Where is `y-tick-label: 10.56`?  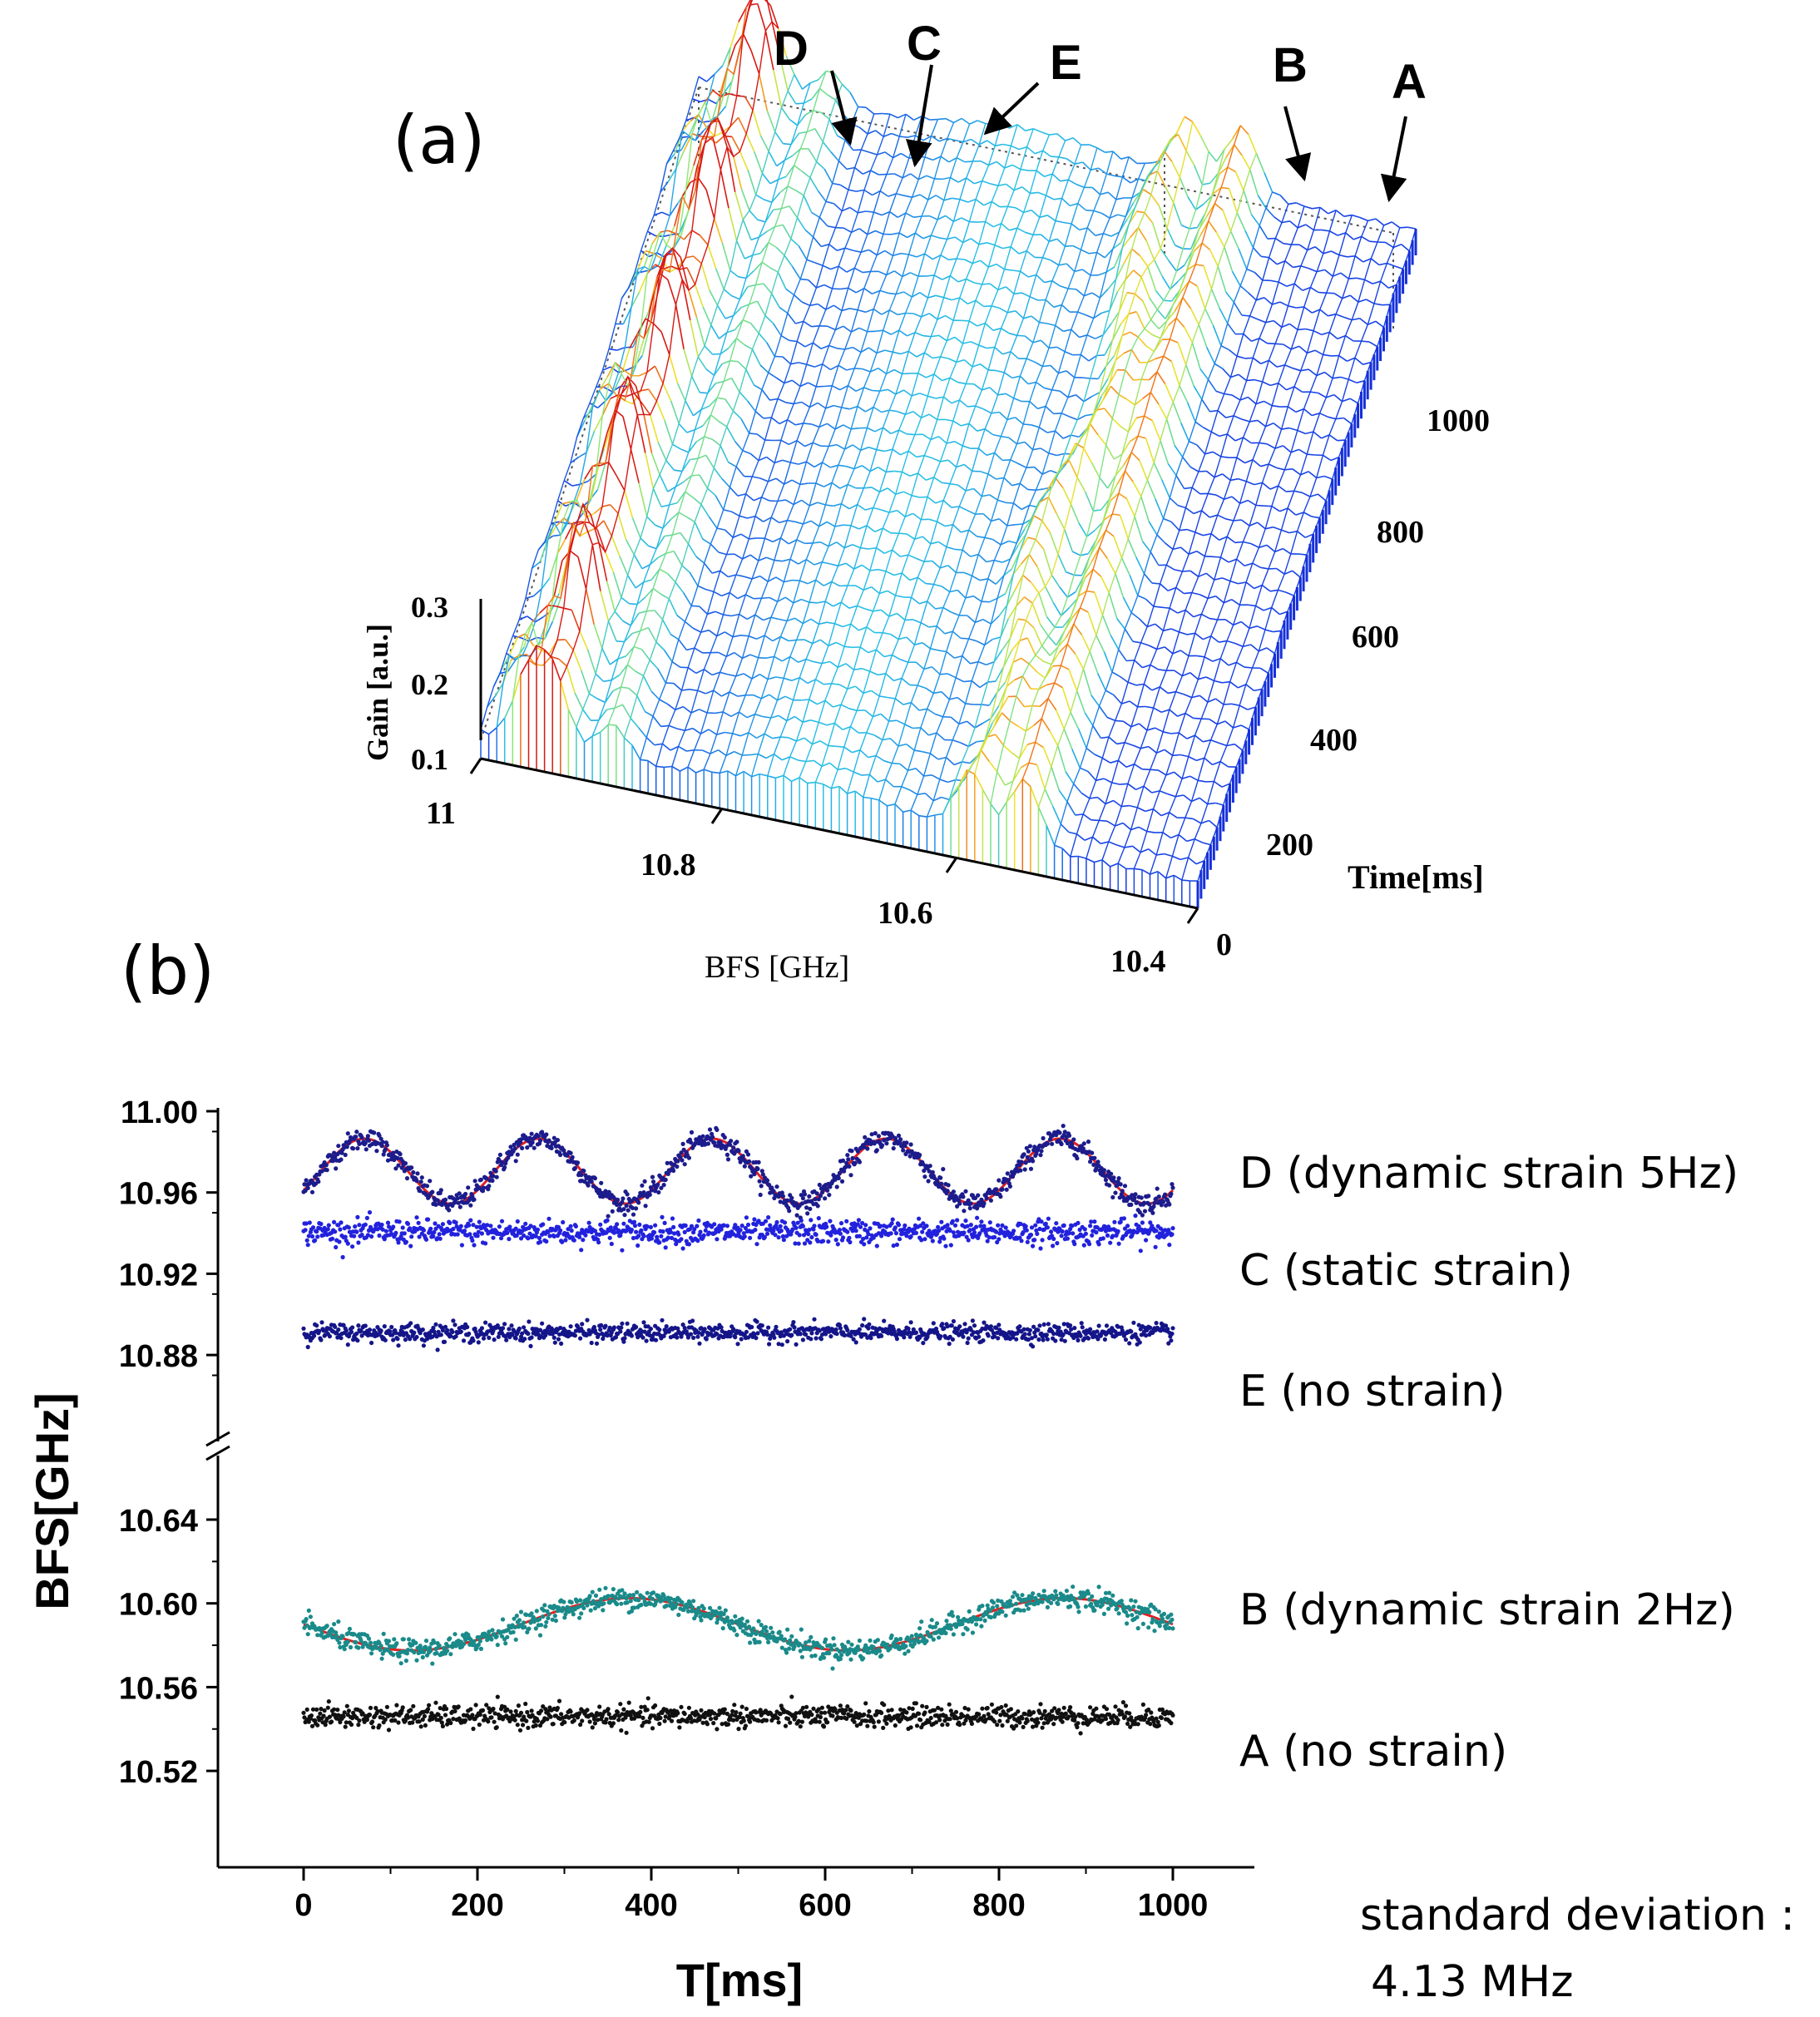 y-tick-label: 10.56 is located at coordinates (158, 1688).